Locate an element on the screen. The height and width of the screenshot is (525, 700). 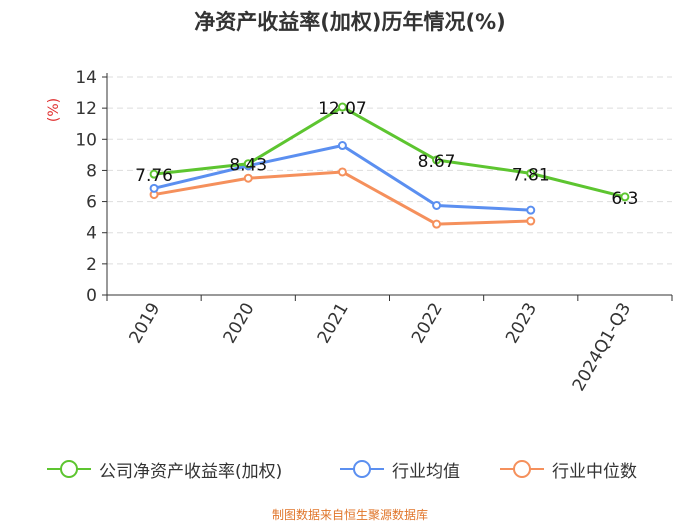
y-tick-label: 4 is located at coordinates (91, 234).